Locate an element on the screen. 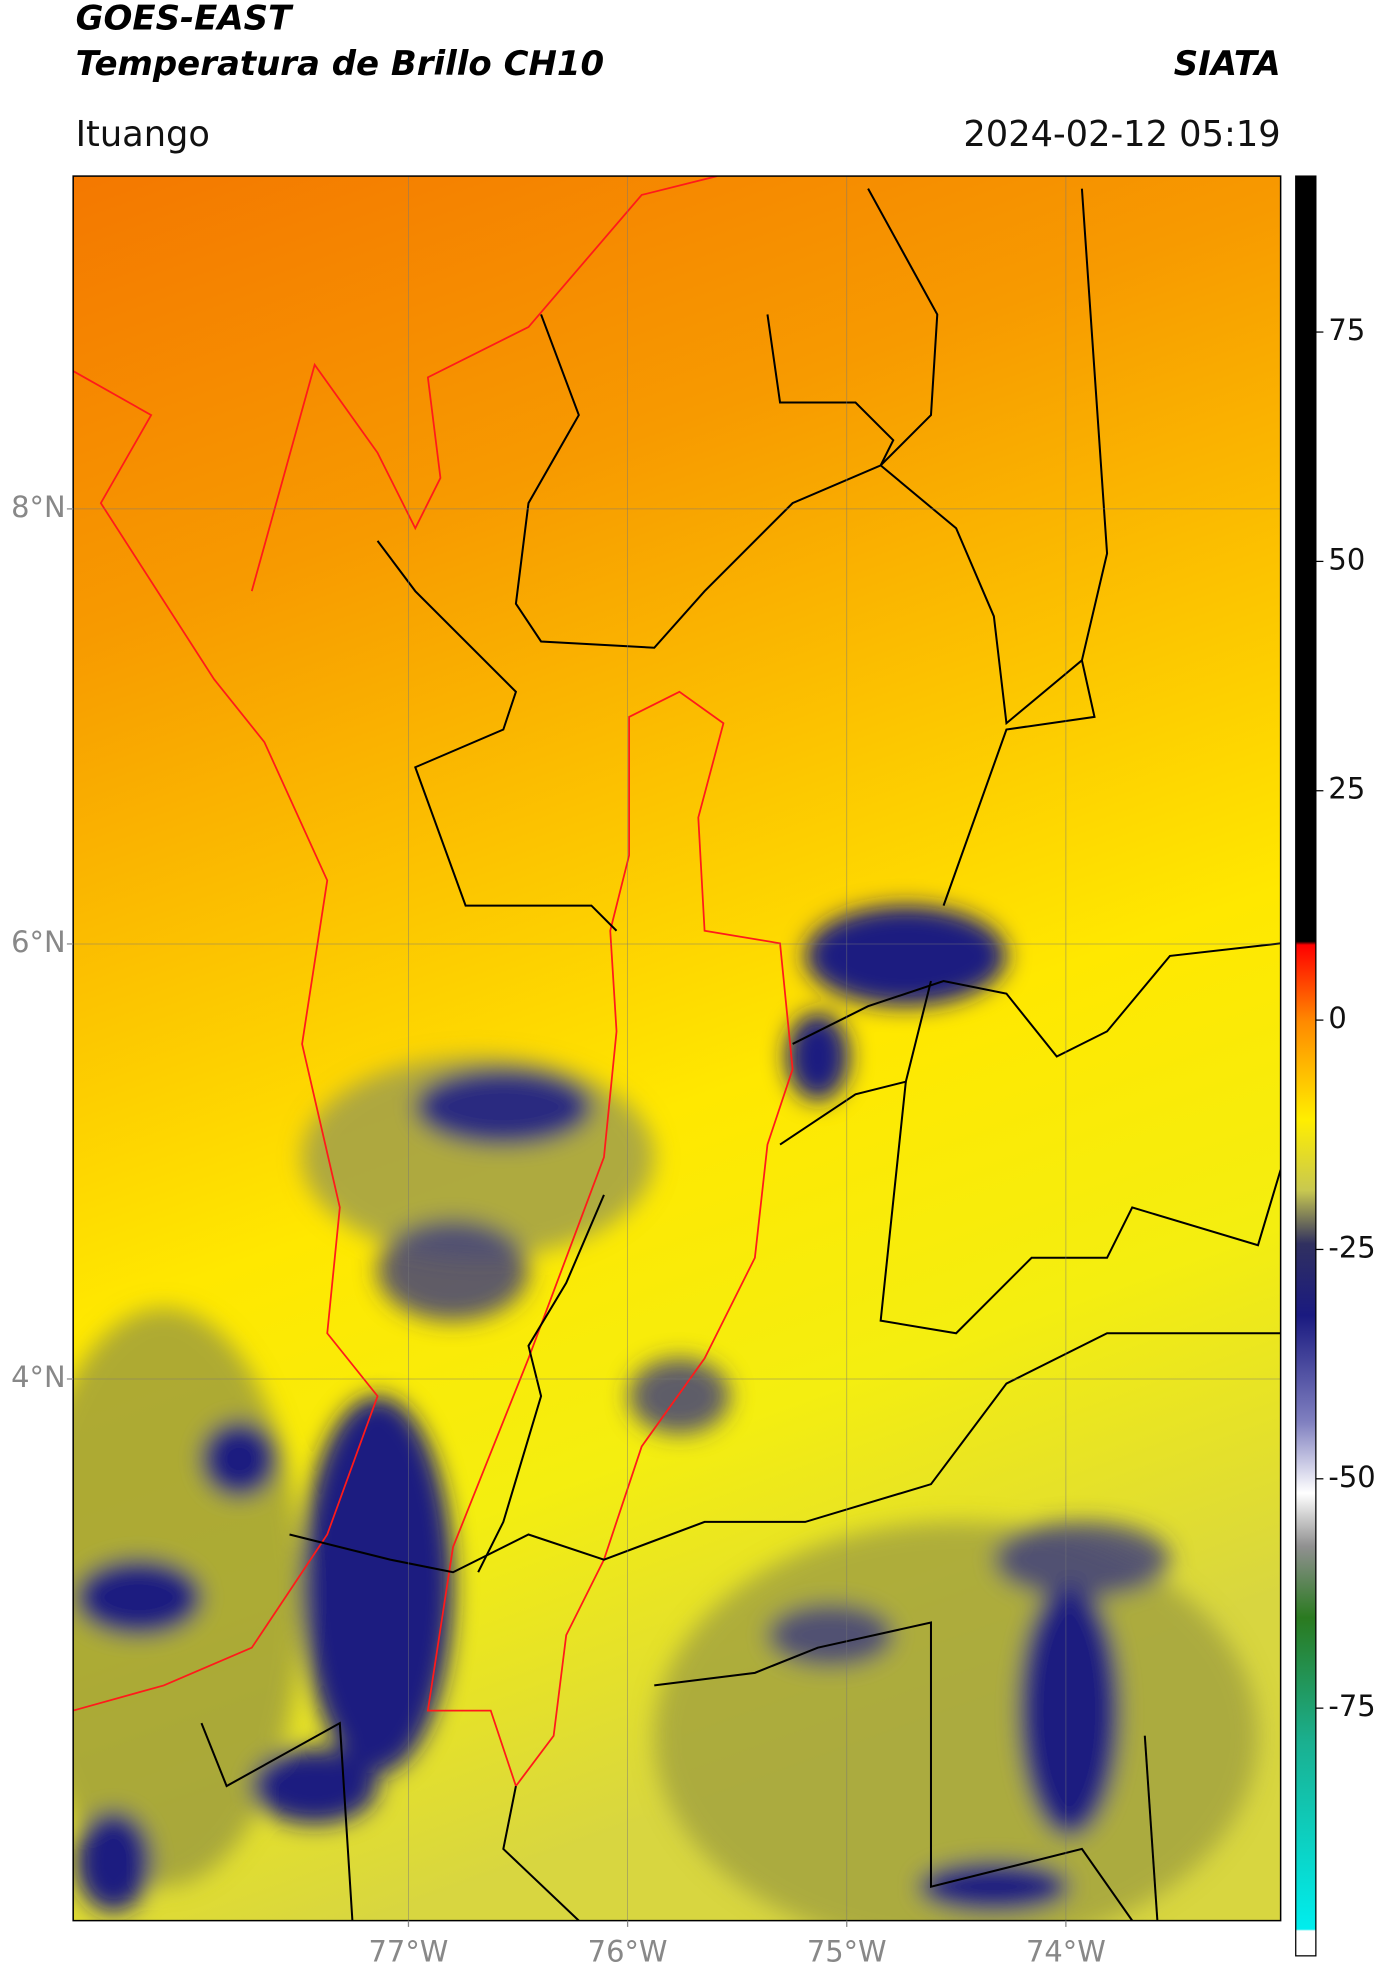  lat-label: 6°N is located at coordinates (38, 942).